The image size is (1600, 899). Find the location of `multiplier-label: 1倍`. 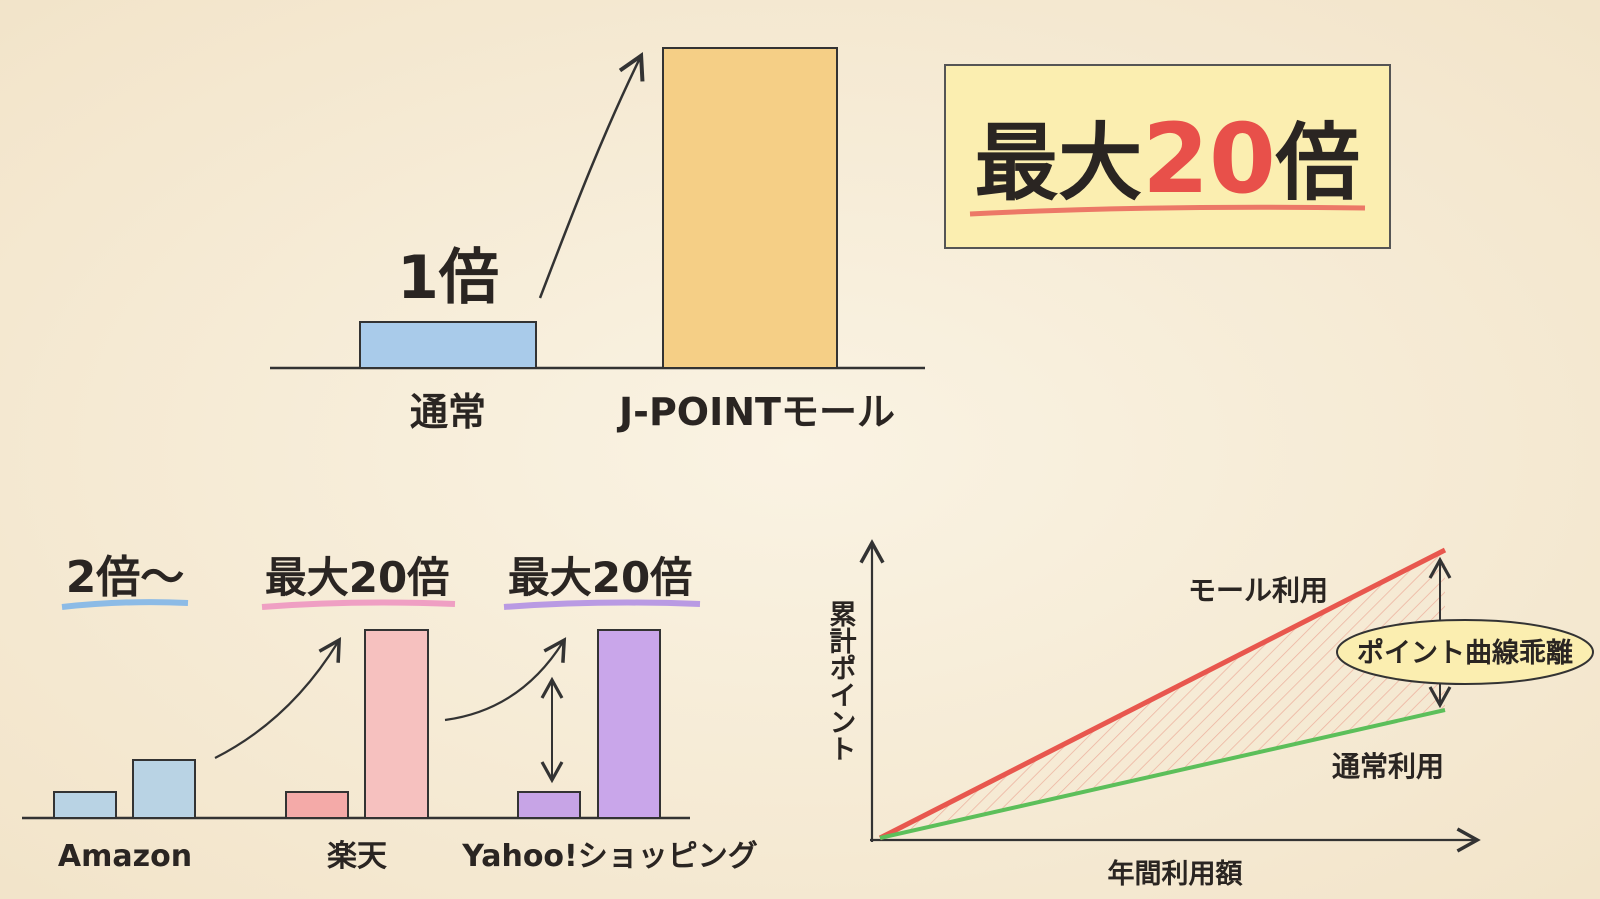

multiplier-label: 1倍 is located at coordinates (448, 278).